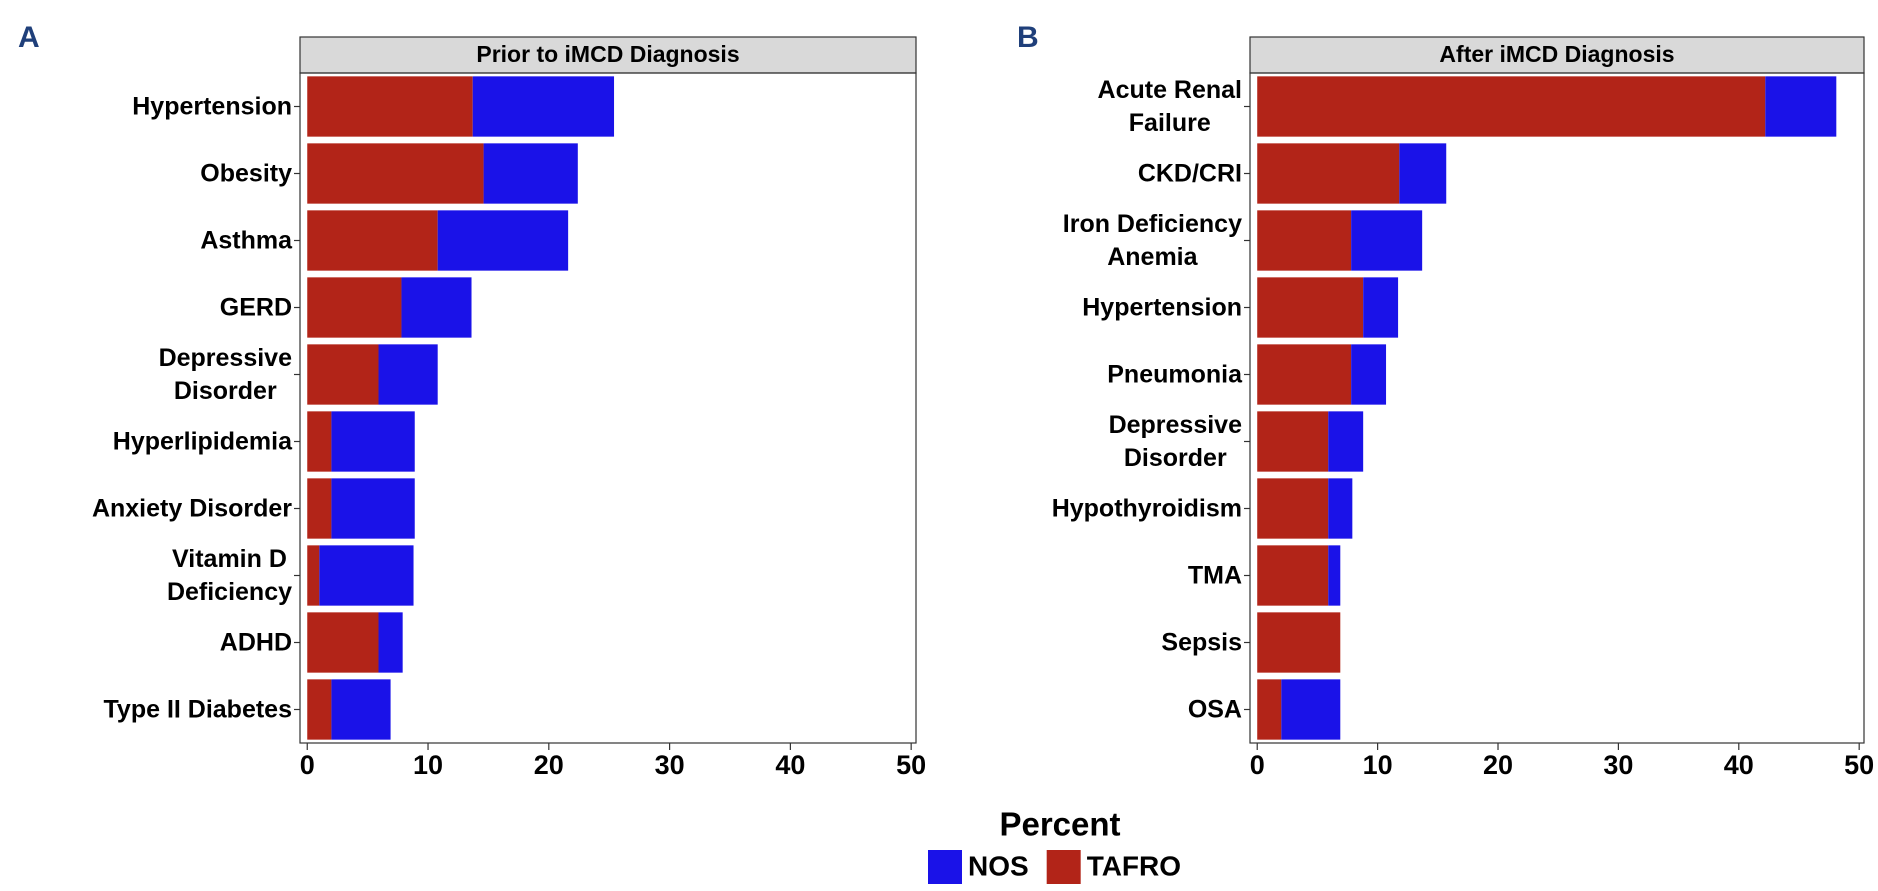  What do you see at coordinates (1152, 240) in the screenshot?
I see `y-tick-label: Iron Deficiency Anemia` at bounding box center [1152, 240].